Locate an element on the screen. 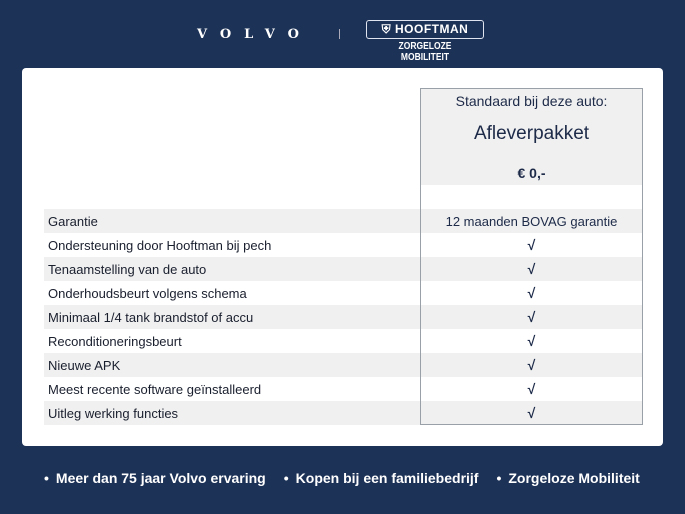 Image resolution: width=685 pixels, height=514 pixels. table-row: Reconditioneringsbeurt √ is located at coordinates (343, 341).